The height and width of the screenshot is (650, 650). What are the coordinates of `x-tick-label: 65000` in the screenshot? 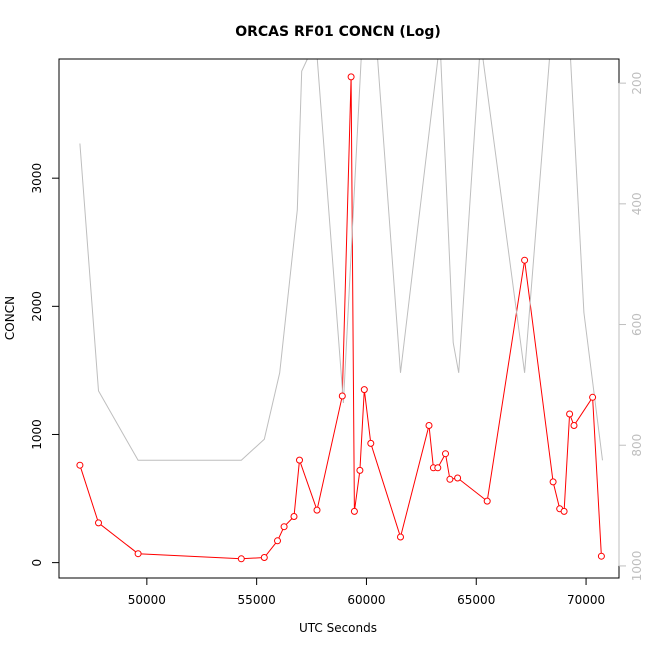 It's located at (476, 600).